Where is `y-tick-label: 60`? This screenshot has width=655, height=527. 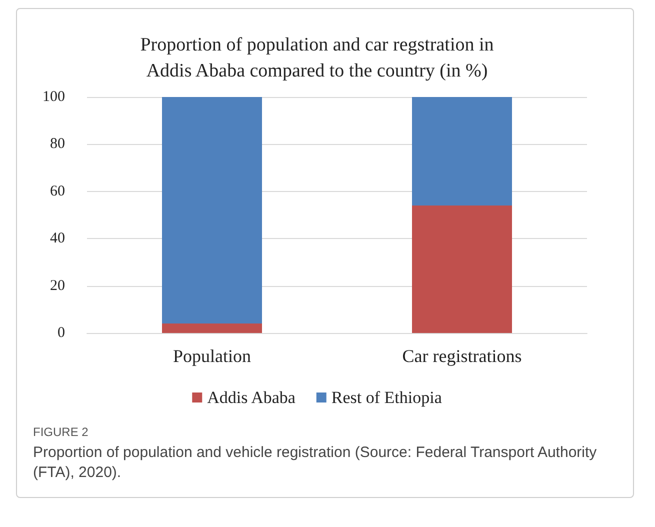 y-tick-label: 60 is located at coordinates (57, 191).